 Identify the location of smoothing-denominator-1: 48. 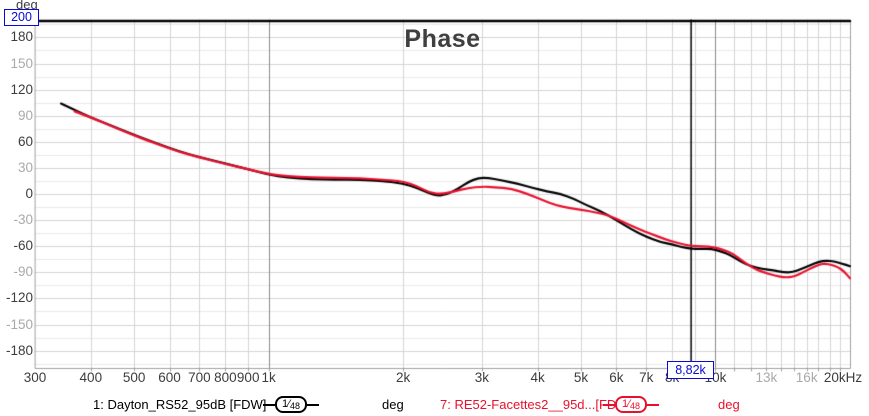
(294, 406).